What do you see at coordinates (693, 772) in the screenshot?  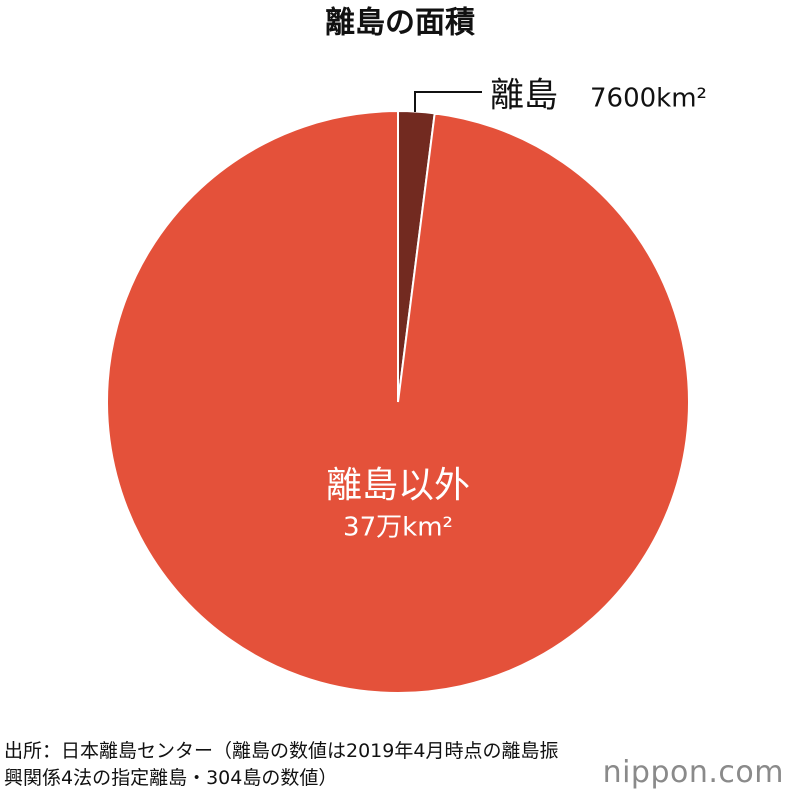 I see `logo: nippon.com` at bounding box center [693, 772].